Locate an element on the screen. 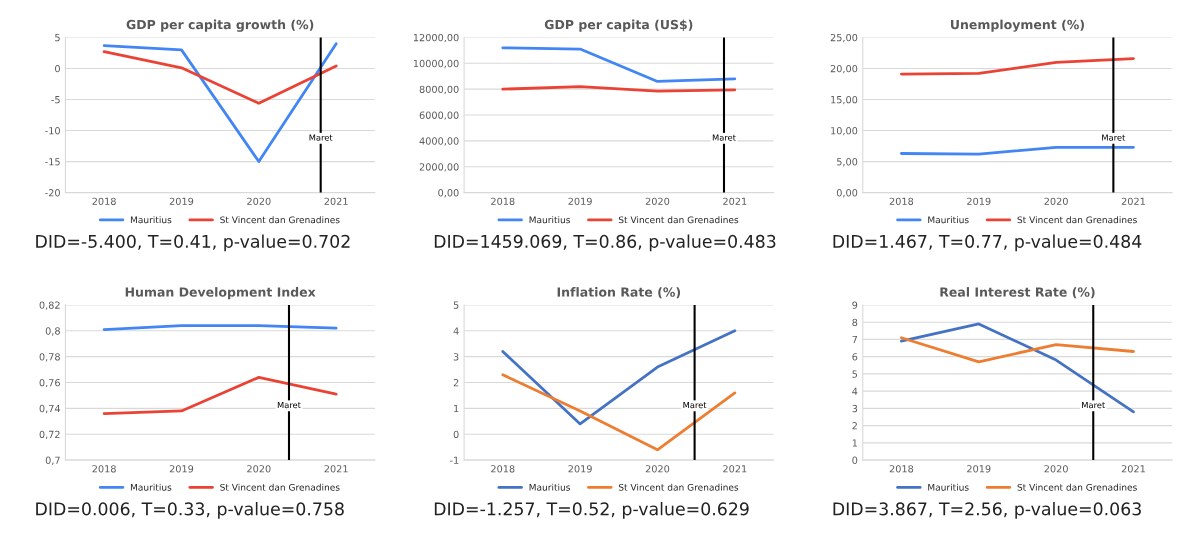 This screenshot has width=1190, height=535. y-tick-label: 4000,00 is located at coordinates (439, 141).